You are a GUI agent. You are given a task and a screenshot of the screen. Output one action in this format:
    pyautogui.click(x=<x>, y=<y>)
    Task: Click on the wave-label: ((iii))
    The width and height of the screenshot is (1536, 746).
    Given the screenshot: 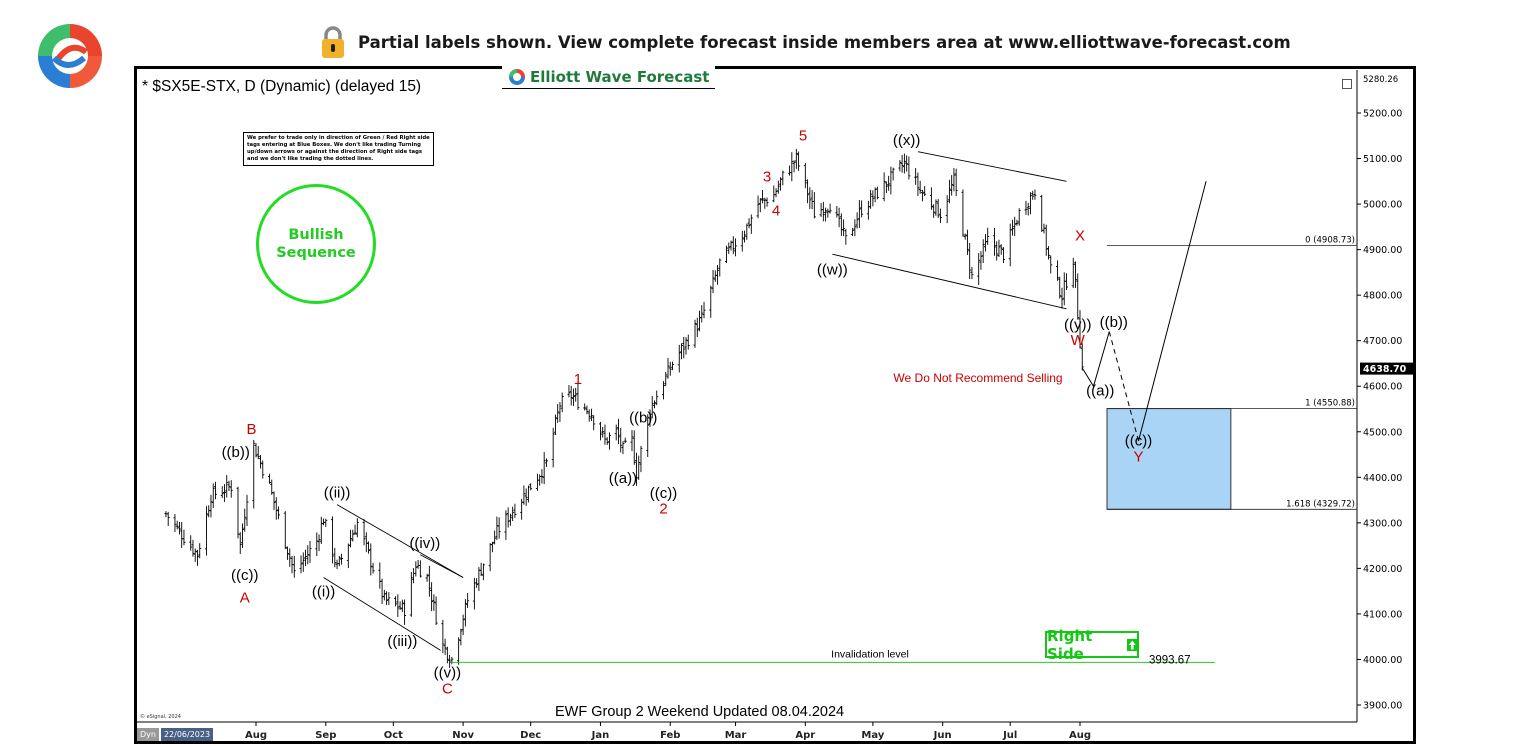 What is the action you would take?
    pyautogui.click(x=402, y=641)
    